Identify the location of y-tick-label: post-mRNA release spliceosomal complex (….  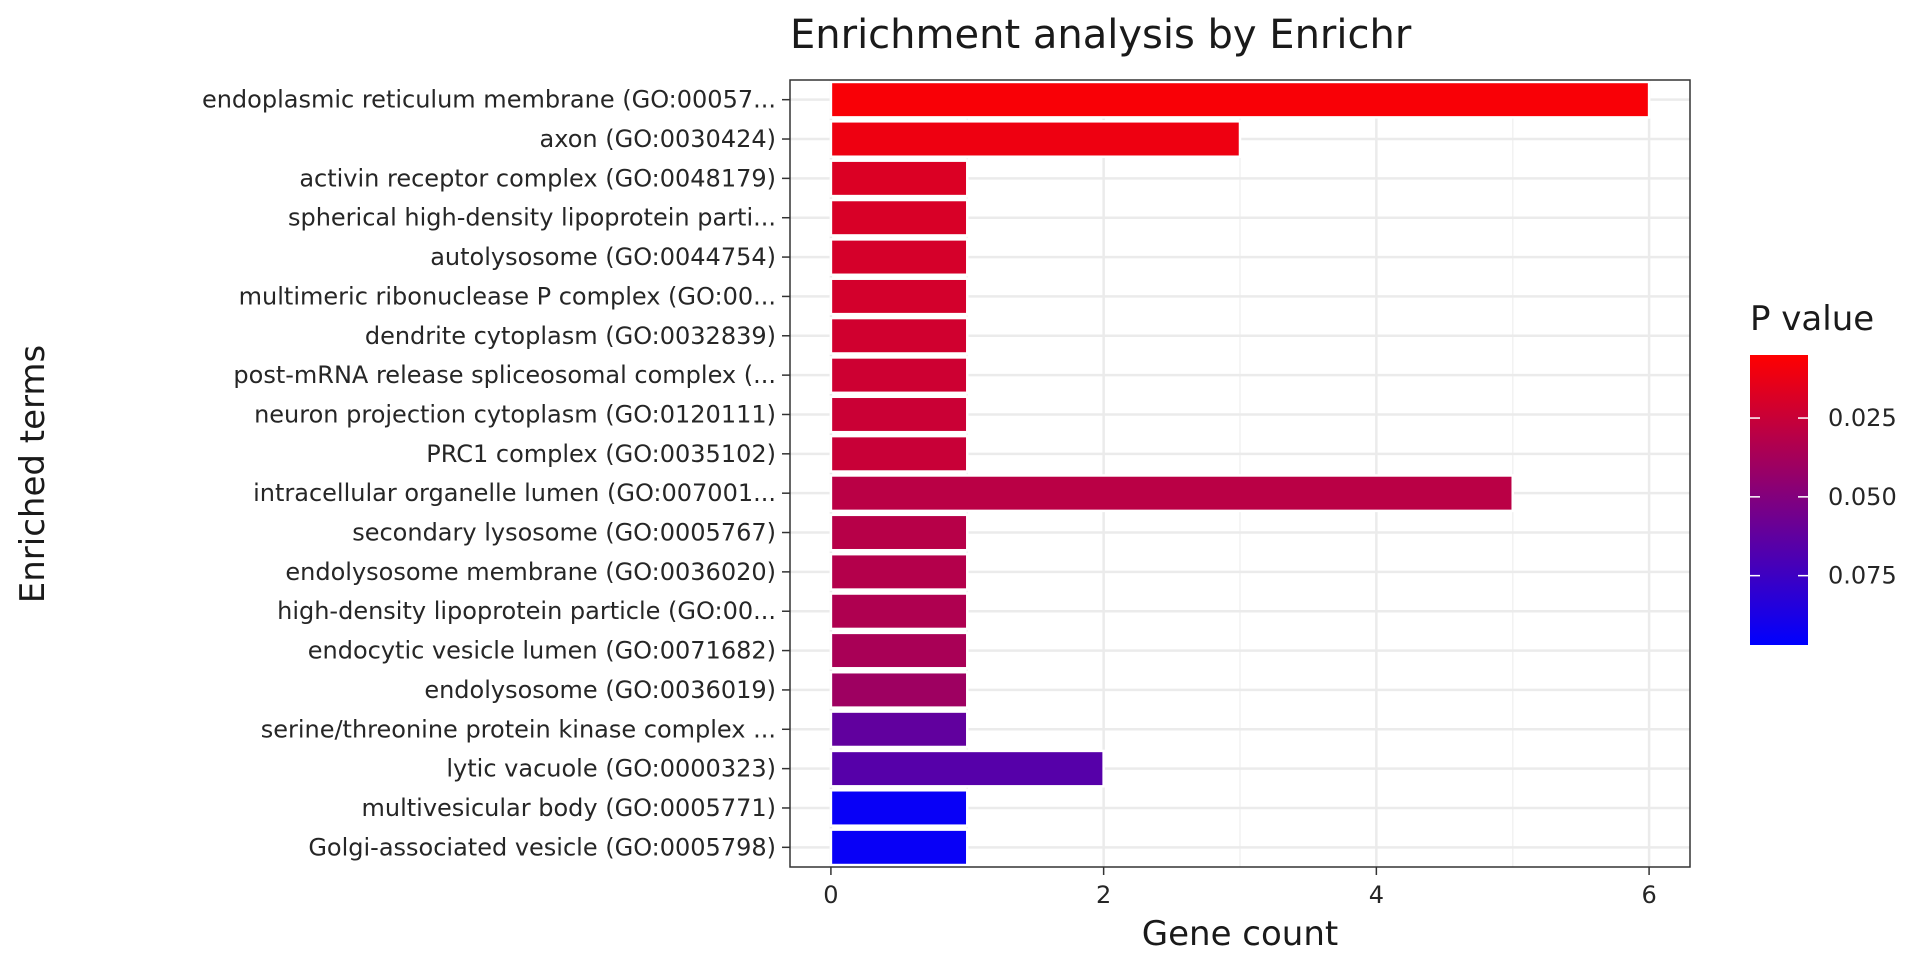
(504, 375).